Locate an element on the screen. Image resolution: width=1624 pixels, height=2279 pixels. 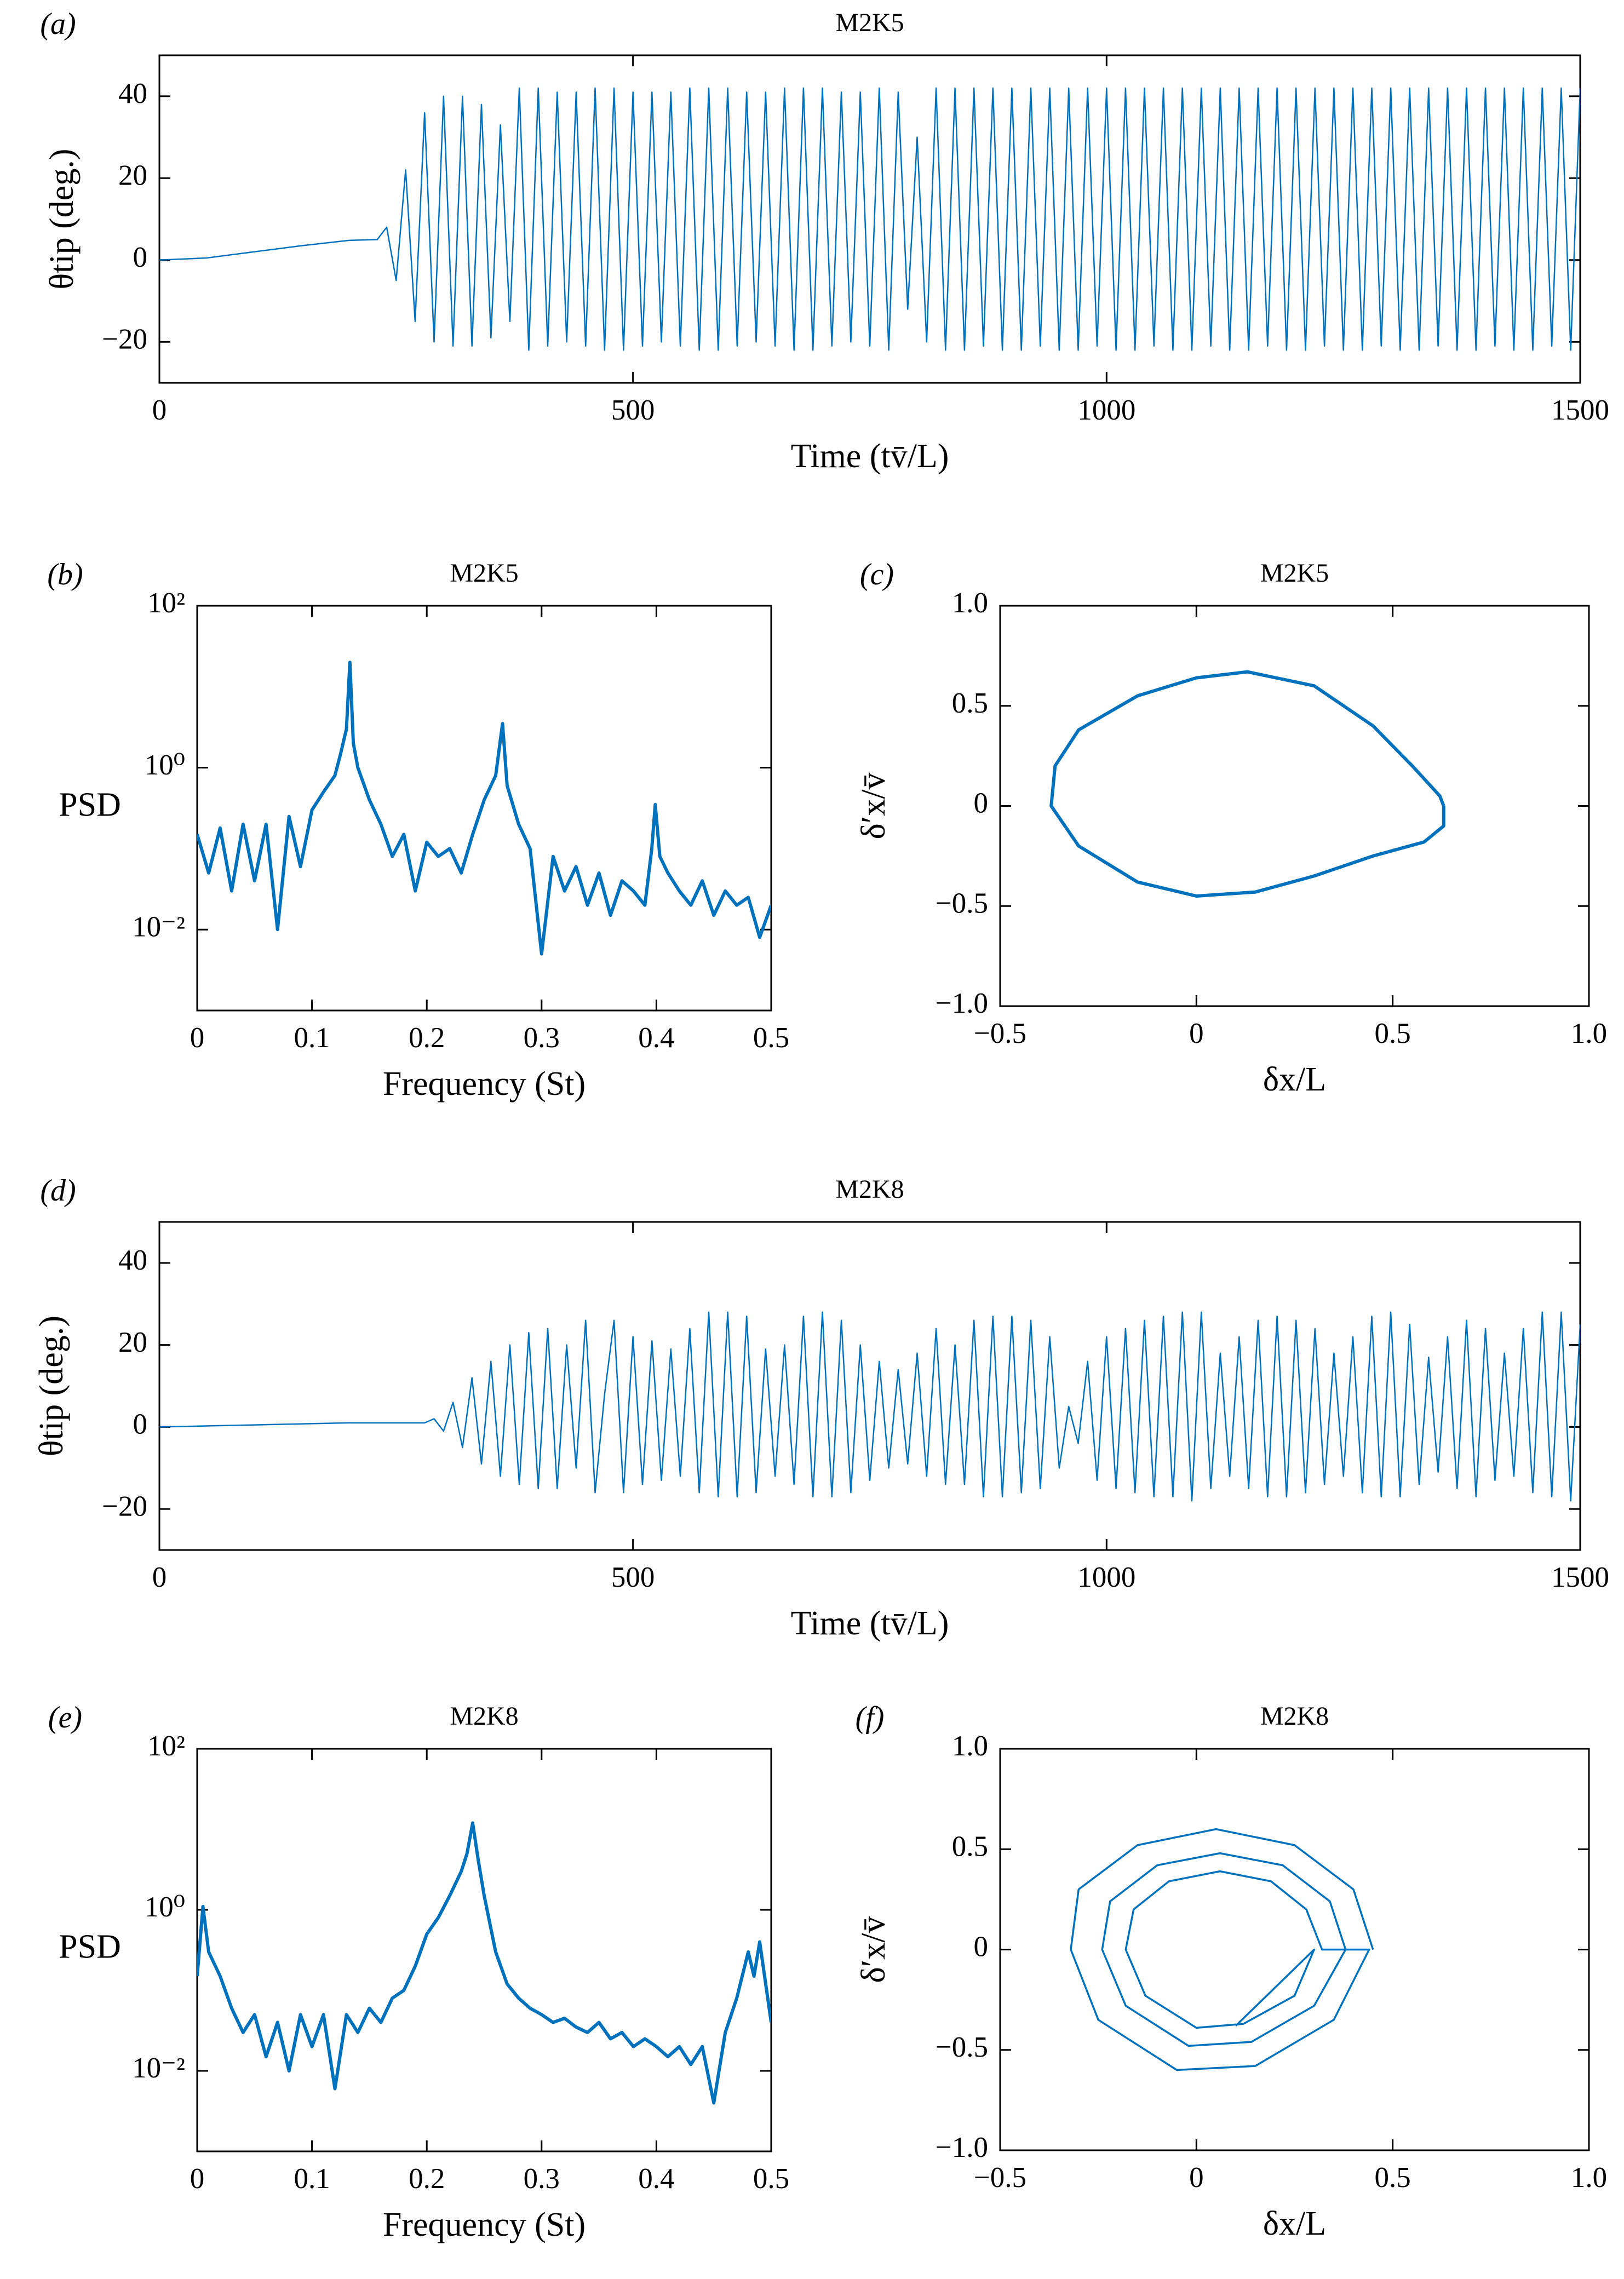
panel-label: (e) is located at coordinates (65, 1718).